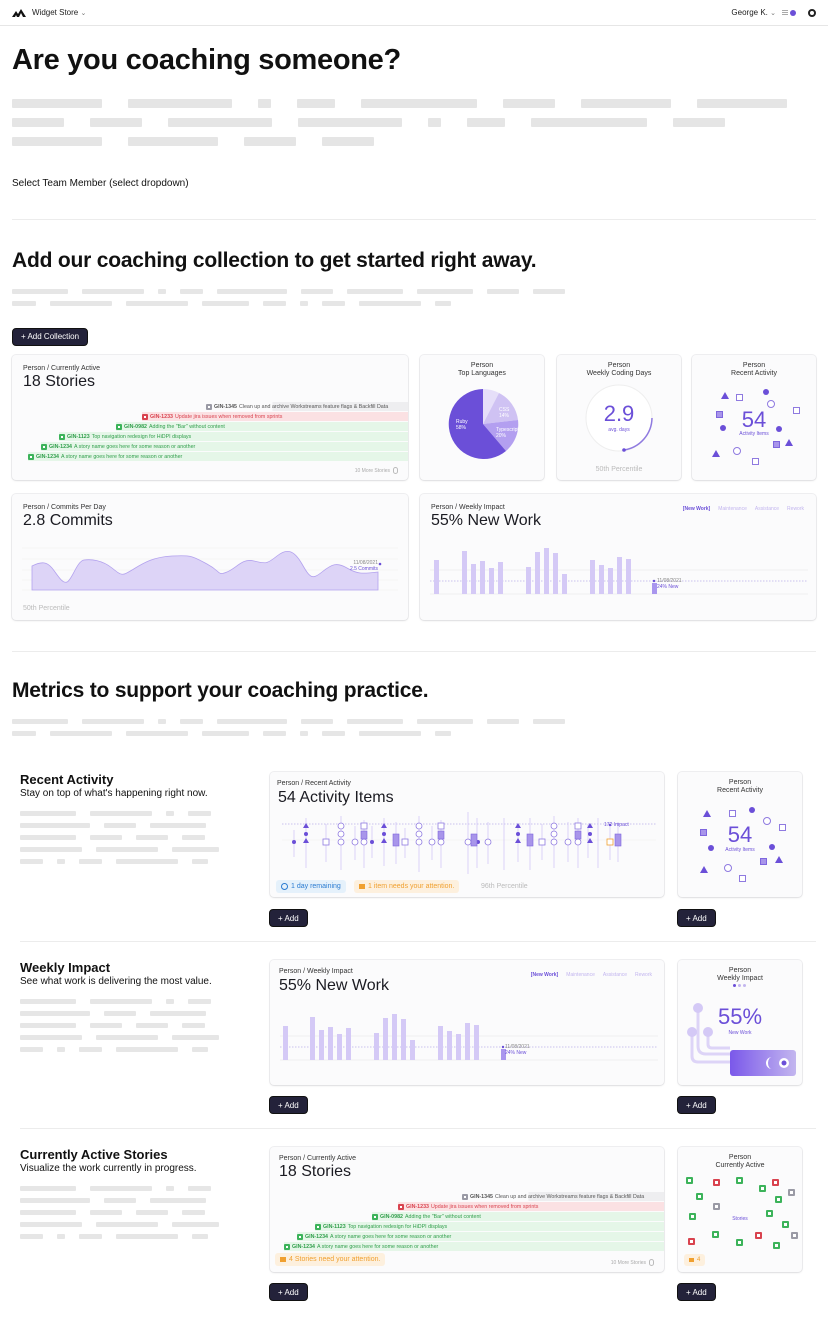  What do you see at coordinates (740, 1209) in the screenshot?
I see `currently-active-mini-card: Person Currently Active Stories 4` at bounding box center [740, 1209].